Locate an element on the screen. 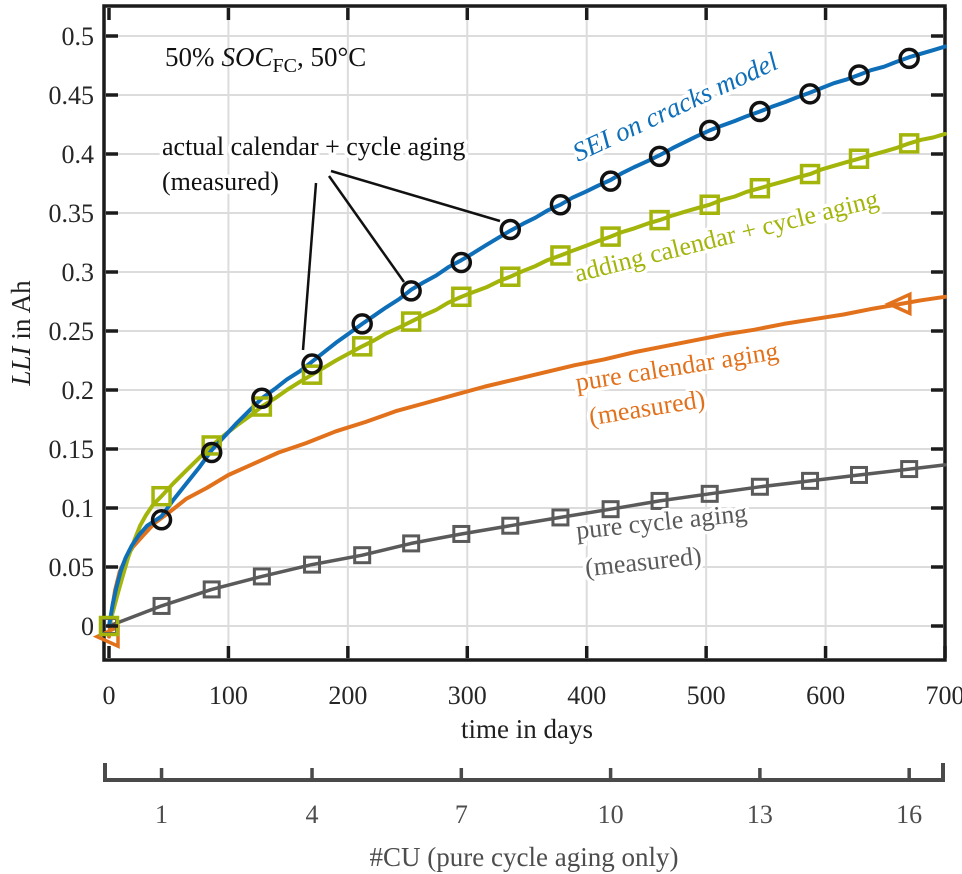 The width and height of the screenshot is (962, 874). annotation-line2: (measured) is located at coordinates (220, 181).